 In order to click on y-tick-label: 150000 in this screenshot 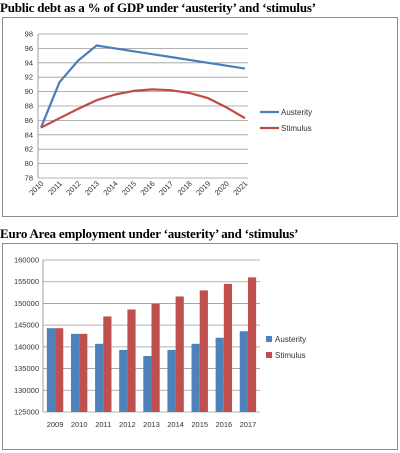, I will do `click(26, 303)`.